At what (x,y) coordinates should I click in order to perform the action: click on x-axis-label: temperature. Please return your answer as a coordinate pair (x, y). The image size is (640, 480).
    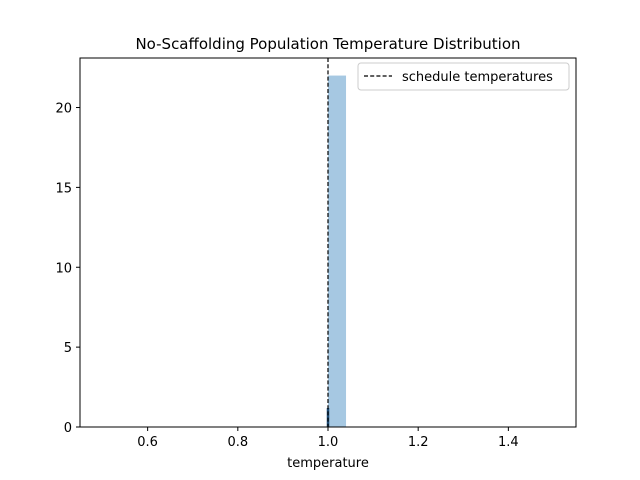
    Looking at the image, I should click on (328, 463).